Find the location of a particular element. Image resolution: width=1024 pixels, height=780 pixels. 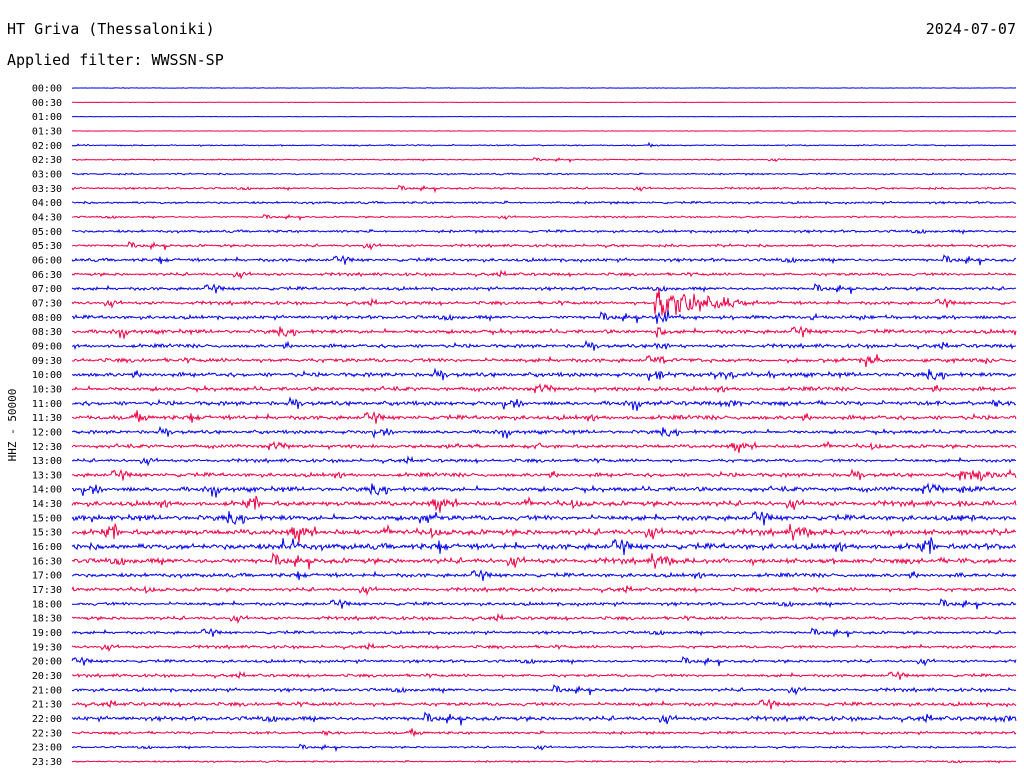

time-tick-label: 21:30 is located at coordinates (47, 705).